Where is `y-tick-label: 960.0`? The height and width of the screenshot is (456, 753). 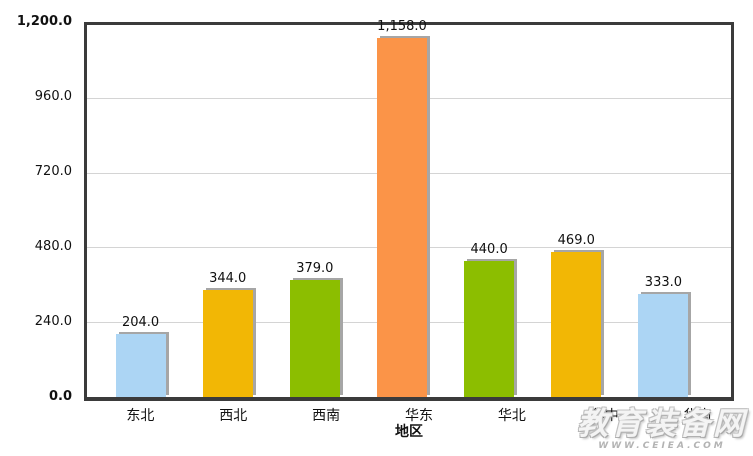
y-tick-label: 960.0 is located at coordinates (53, 96).